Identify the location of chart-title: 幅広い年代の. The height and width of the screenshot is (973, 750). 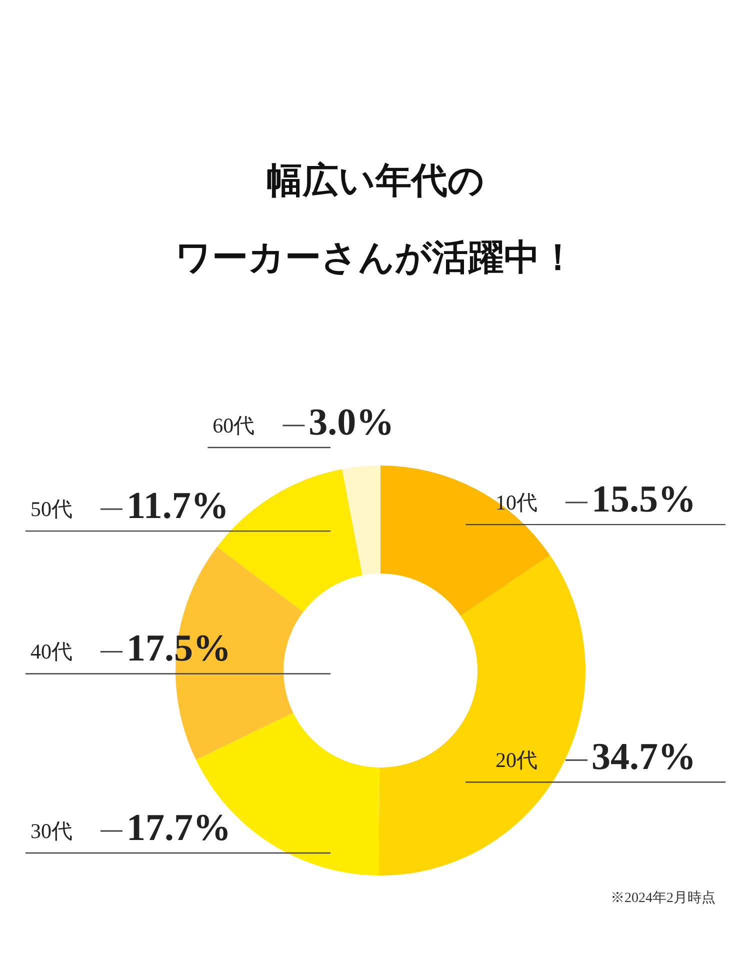
(375, 180).